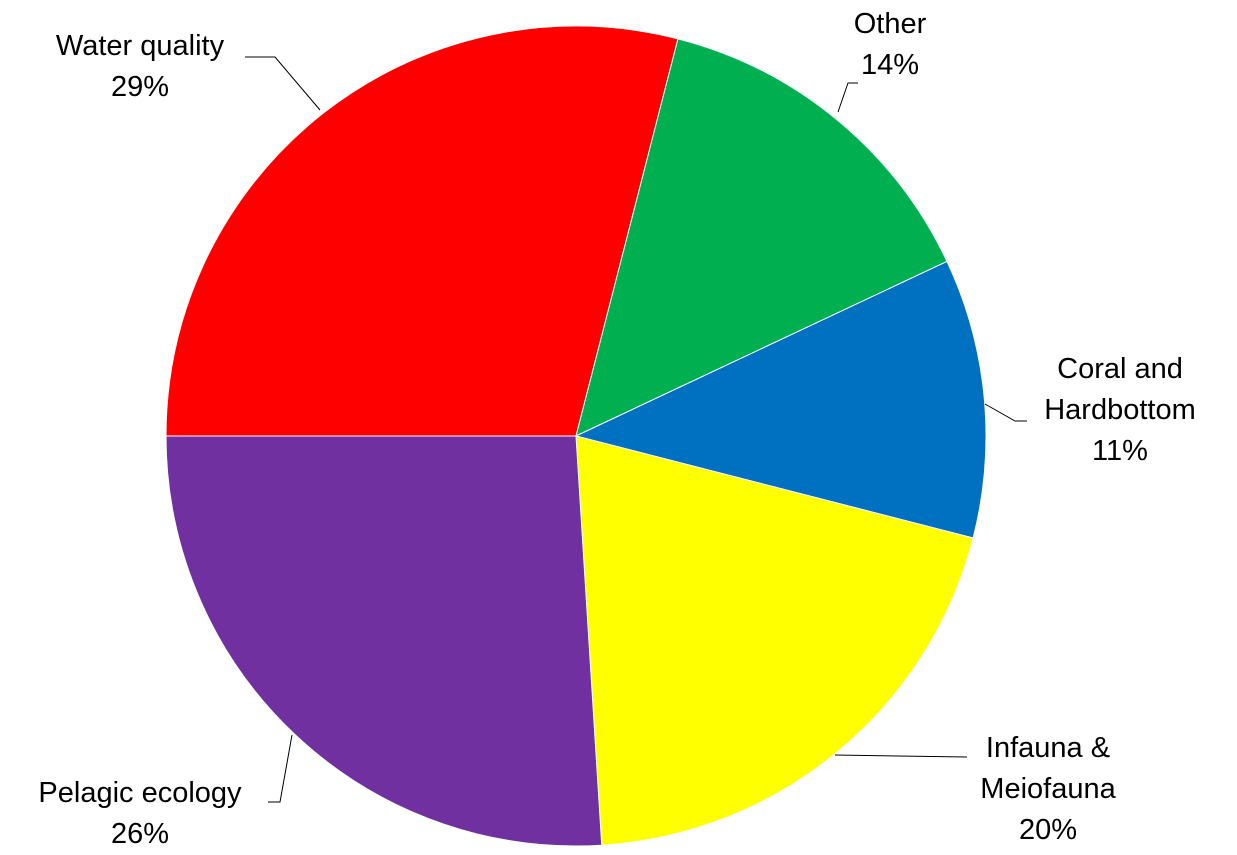 The image size is (1237, 855). What do you see at coordinates (140, 46) in the screenshot?
I see `category-label: Water quality` at bounding box center [140, 46].